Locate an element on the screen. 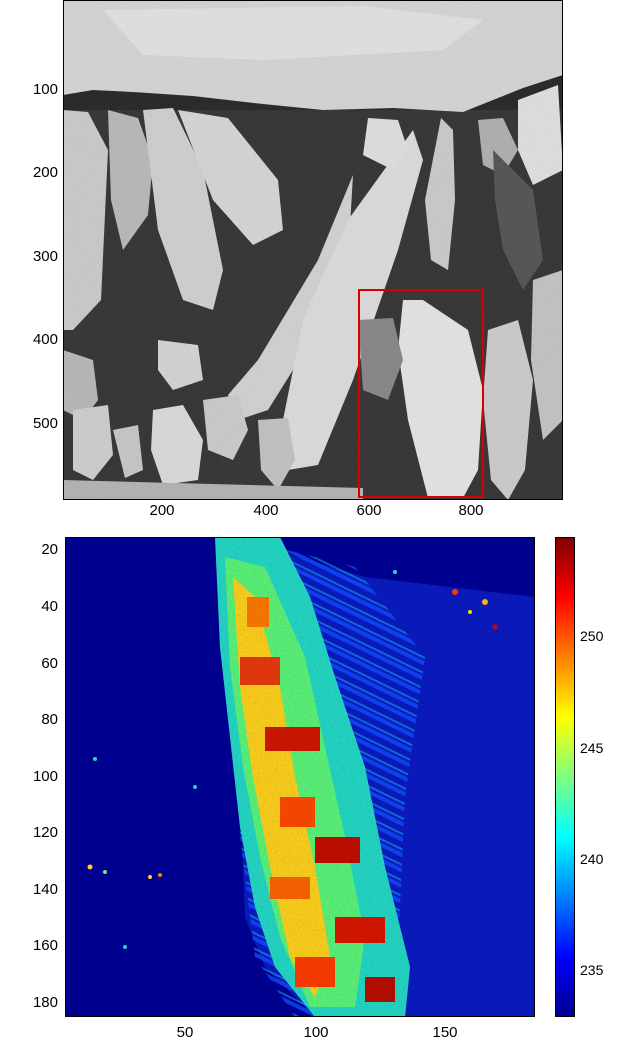 This screenshot has width=619, height=1058. y-tick-label: 40 is located at coordinates (49, 606).